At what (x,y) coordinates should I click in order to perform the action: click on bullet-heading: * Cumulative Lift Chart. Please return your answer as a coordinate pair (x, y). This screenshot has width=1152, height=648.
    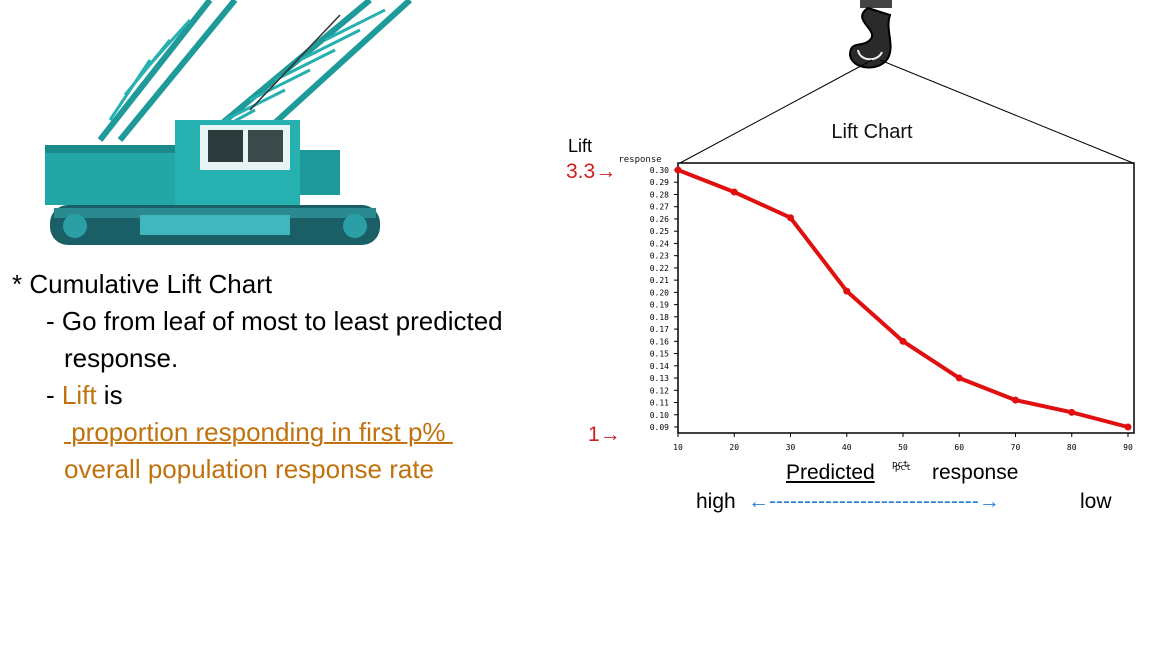
    Looking at the image, I should click on (142, 284).